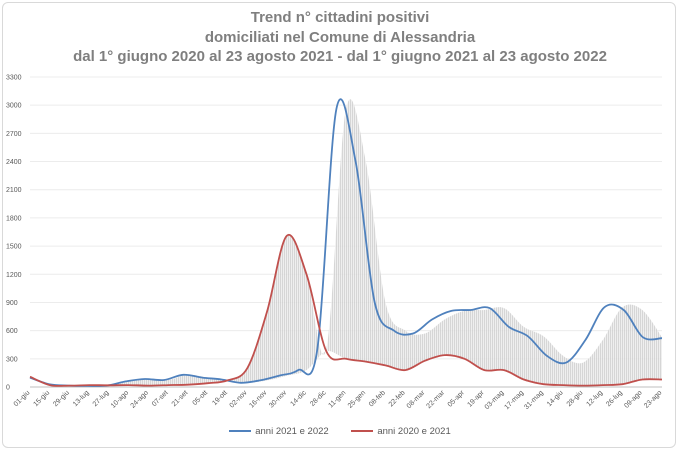  What do you see at coordinates (41, 398) in the screenshot?
I see `x-tick-label: 15-giu` at bounding box center [41, 398].